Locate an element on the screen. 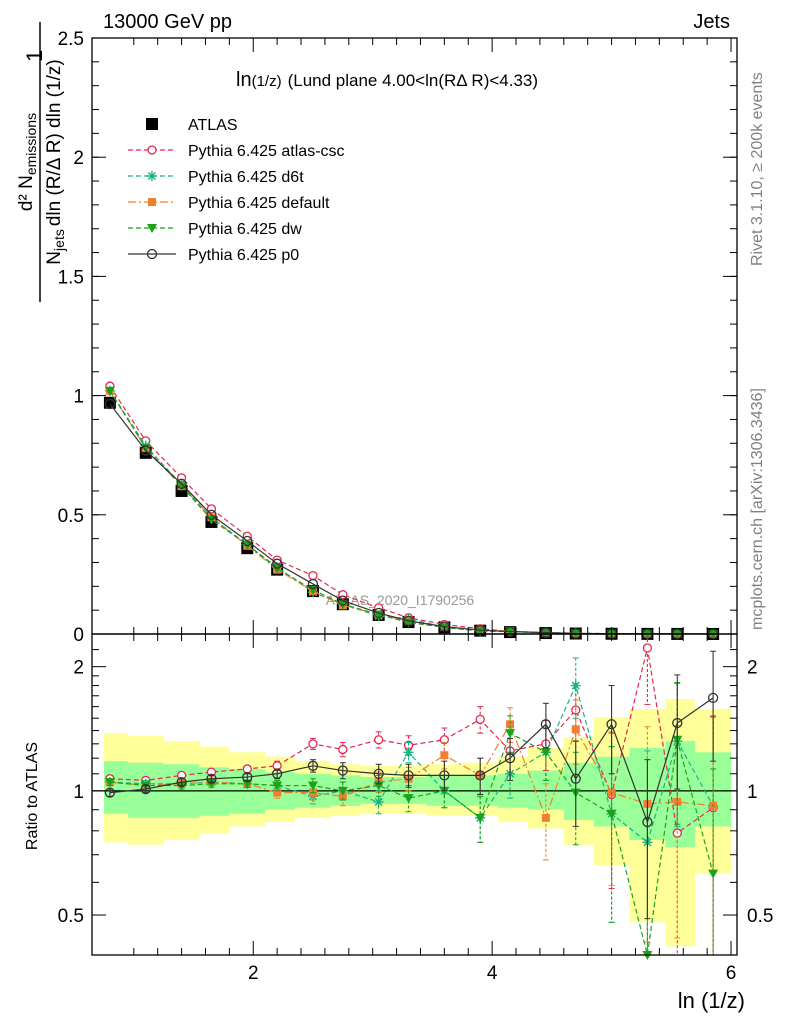 This screenshot has height=1029, width=786. ylabel-denominator-main: N is located at coordinates (54, 258).